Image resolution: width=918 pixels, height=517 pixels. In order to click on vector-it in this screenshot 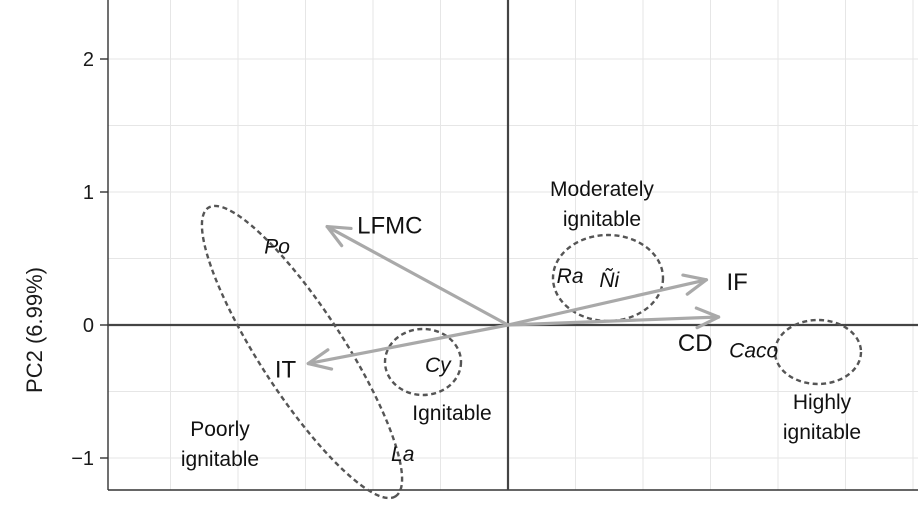, I will do `click(408, 344)`.